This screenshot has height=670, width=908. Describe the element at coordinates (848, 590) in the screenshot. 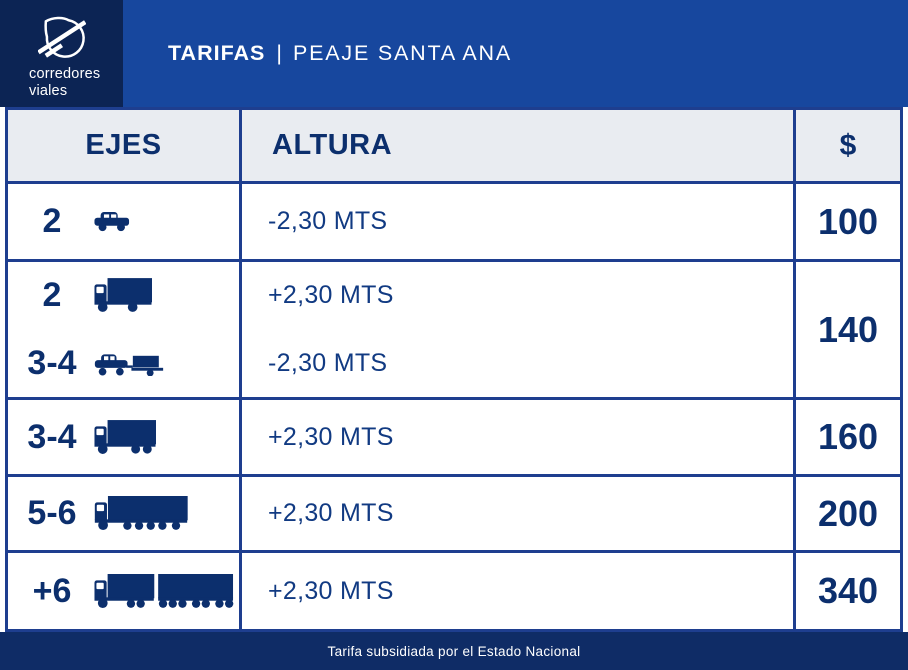

I see `price-value: 340` at that location.